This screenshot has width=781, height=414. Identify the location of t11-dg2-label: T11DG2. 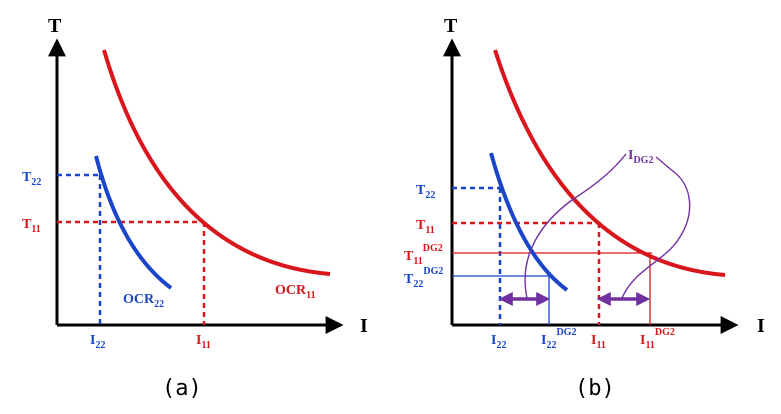
(423, 255).